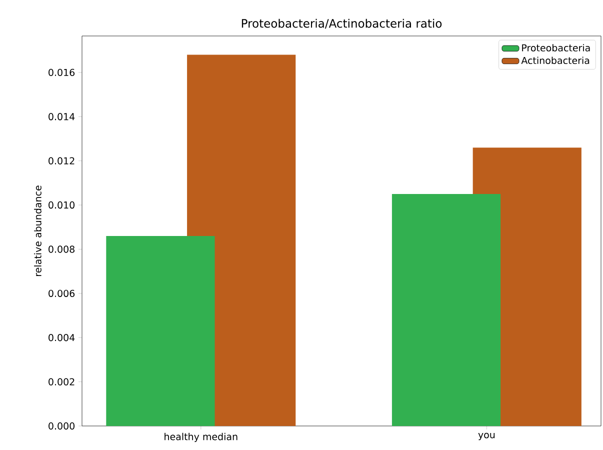 The height and width of the screenshot is (450, 603). I want to click on y-tick-label: 0.014, so click(61, 116).